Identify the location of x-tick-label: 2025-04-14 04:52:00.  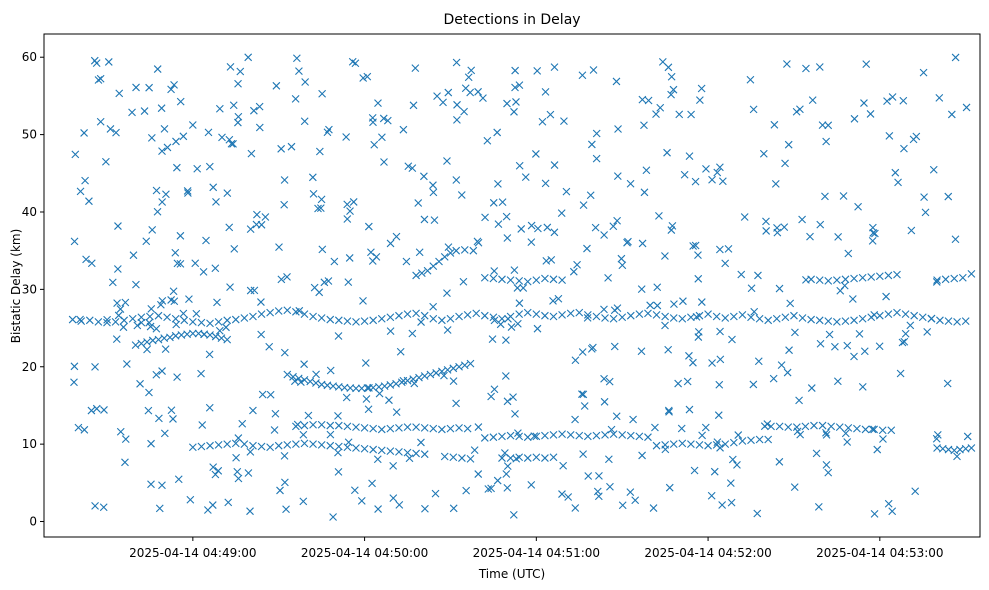
(707, 553).